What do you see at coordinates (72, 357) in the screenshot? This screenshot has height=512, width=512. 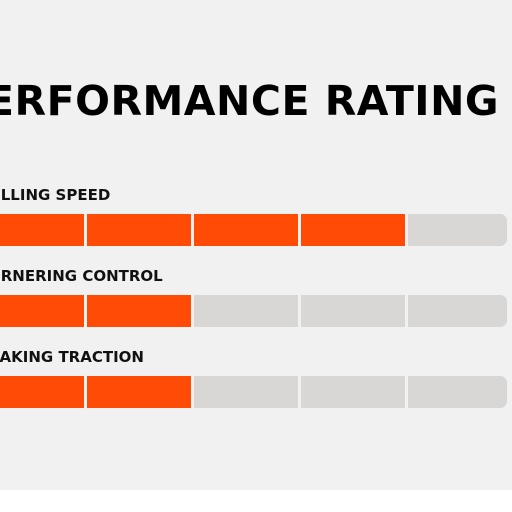 I see `rating-label: RAKING TRACTION` at bounding box center [72, 357].